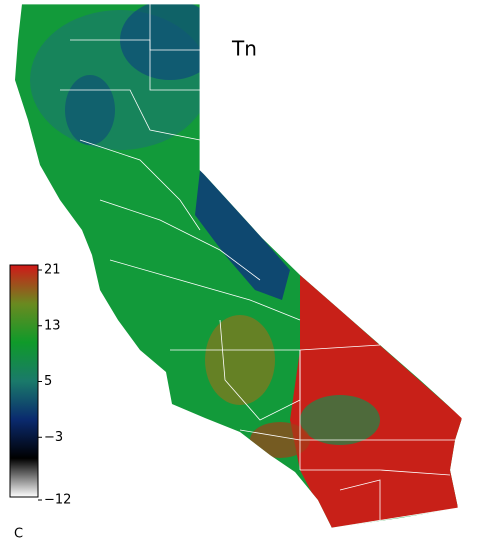  What do you see at coordinates (18, 534) in the screenshot?
I see `colorbar-unit: C` at bounding box center [18, 534].